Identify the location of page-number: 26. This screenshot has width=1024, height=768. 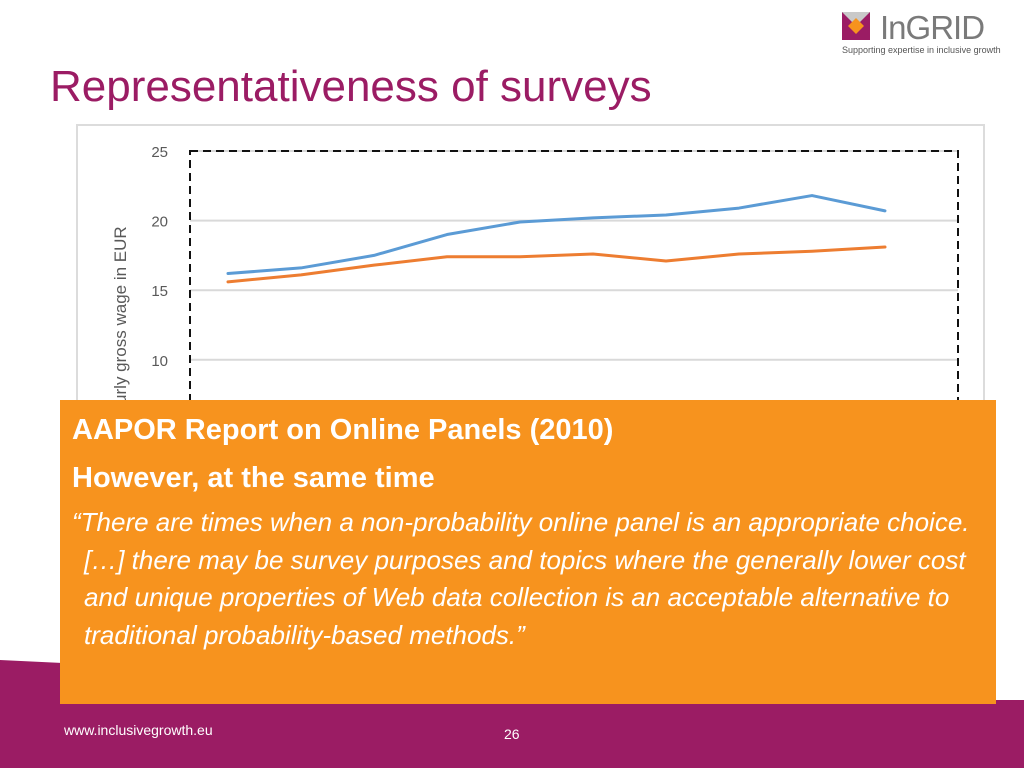
(512, 734).